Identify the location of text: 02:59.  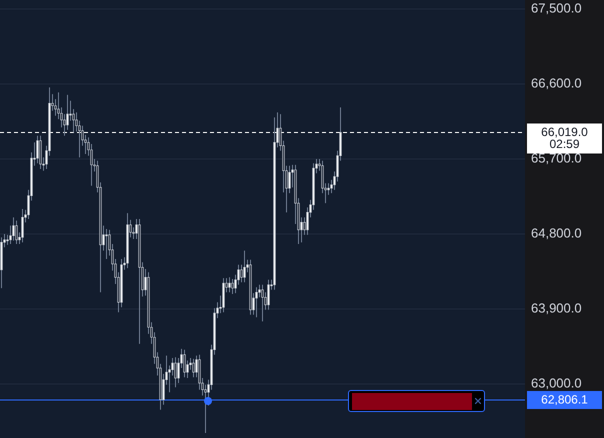
(564, 143).